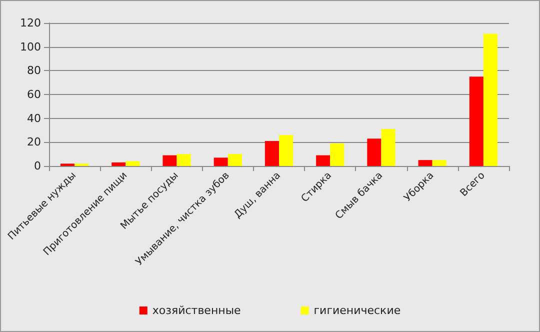  Describe the element at coordinates (30, 23) in the screenshot. I see `y-tick-label: 120` at that location.